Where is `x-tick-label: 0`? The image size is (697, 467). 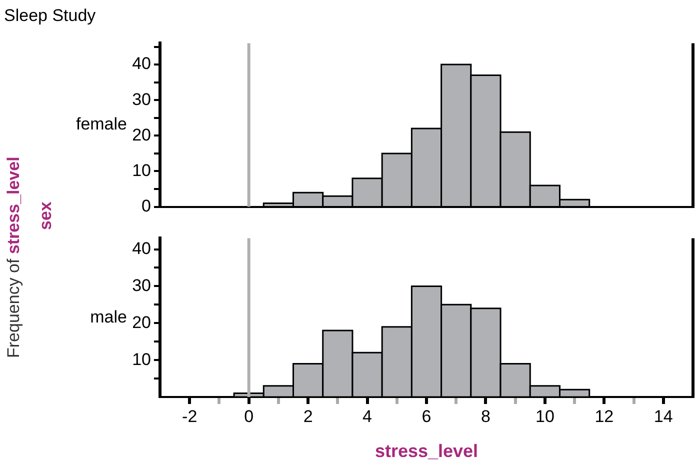 x-tick-label: 0 is located at coordinates (249, 416).